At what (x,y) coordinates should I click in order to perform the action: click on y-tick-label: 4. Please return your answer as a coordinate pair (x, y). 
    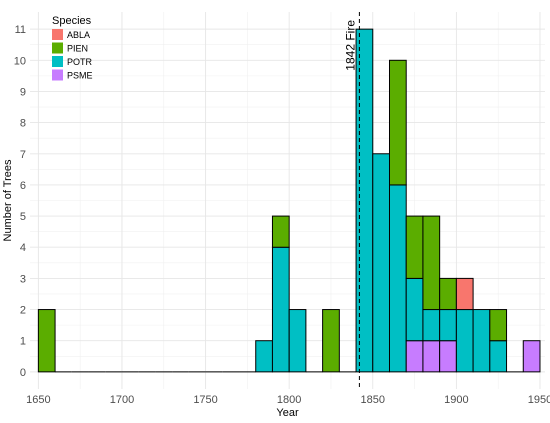
    Looking at the image, I should click on (23, 248).